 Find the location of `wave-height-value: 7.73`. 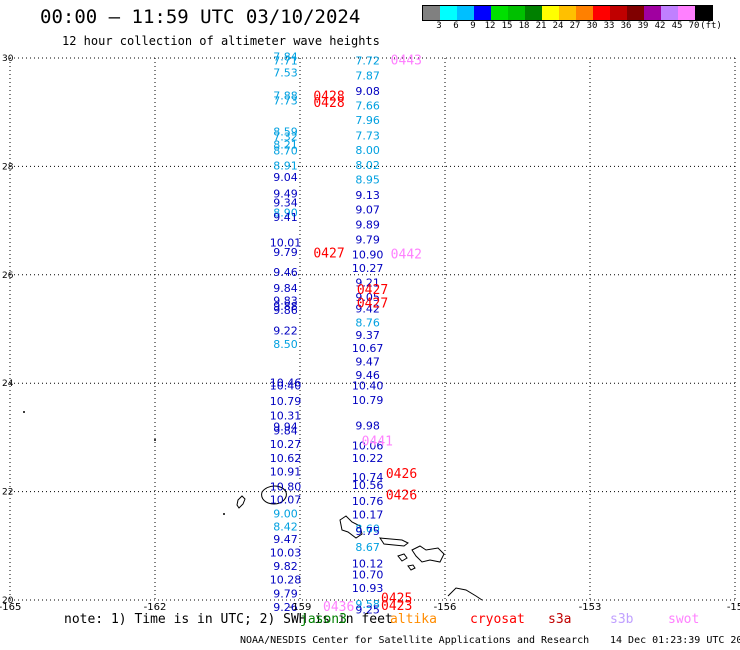

wave-height-value: 7.73 is located at coordinates (285, 101).